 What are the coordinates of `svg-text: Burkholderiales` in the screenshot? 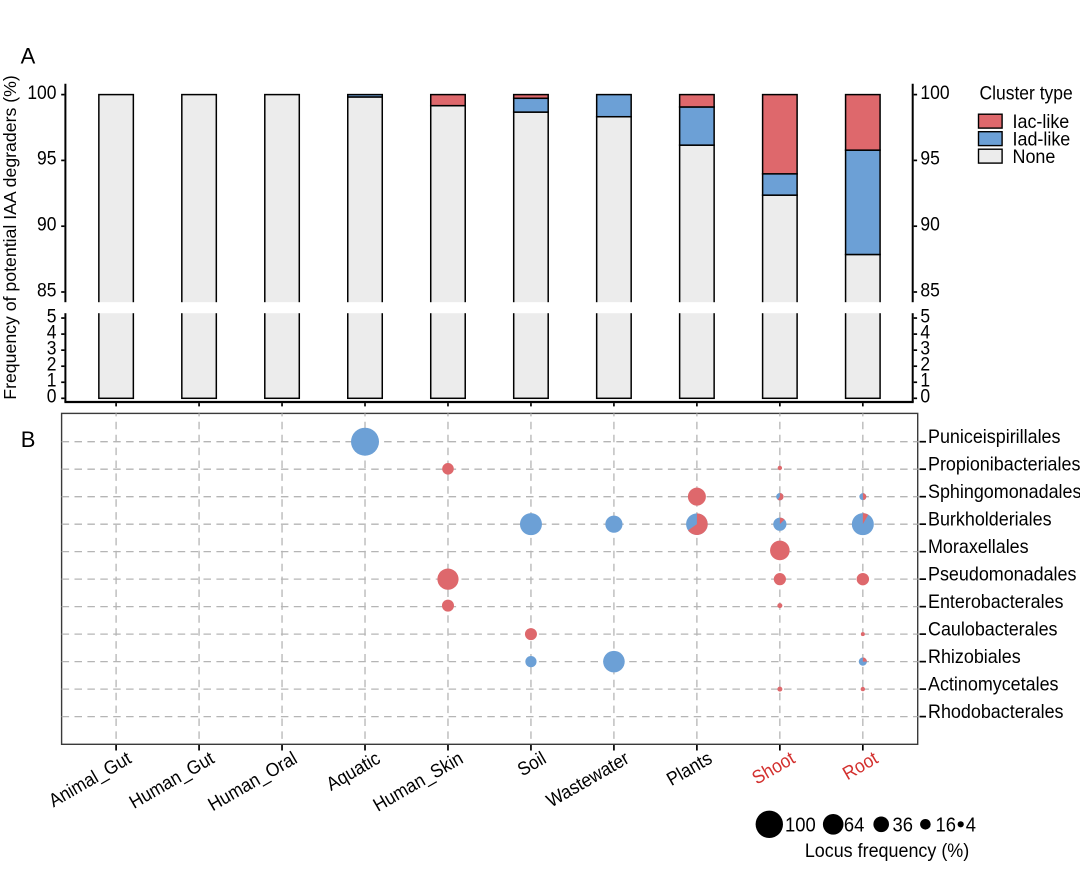 It's located at (990, 519).